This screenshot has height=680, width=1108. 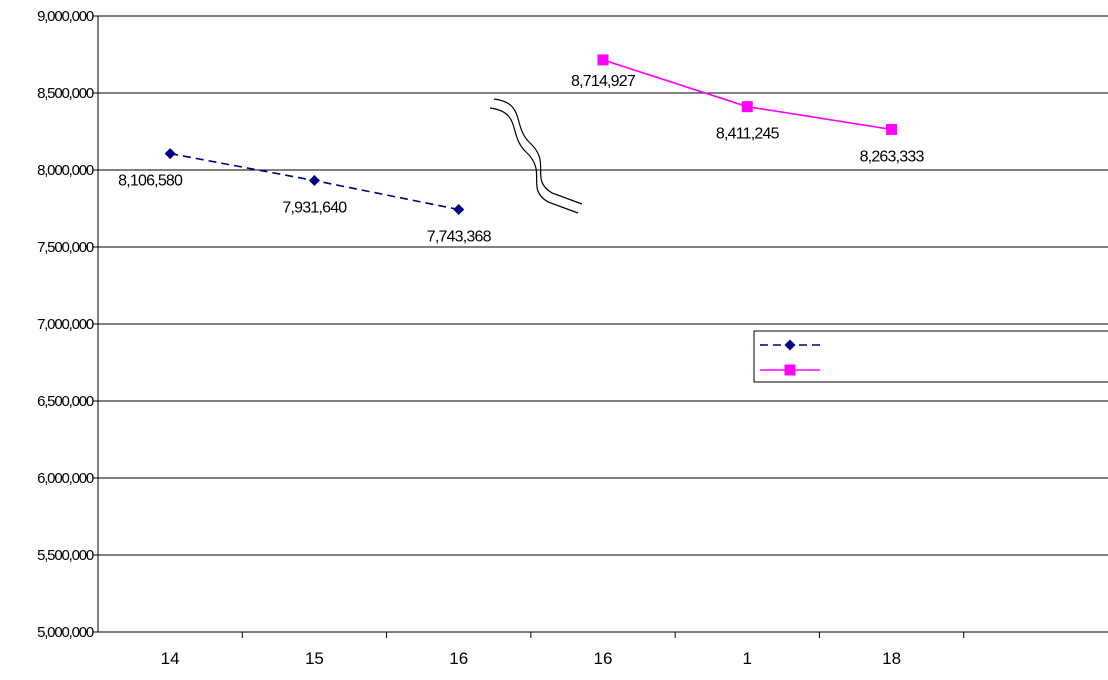 I want to click on data-label: 8,106,580, so click(x=150, y=181).